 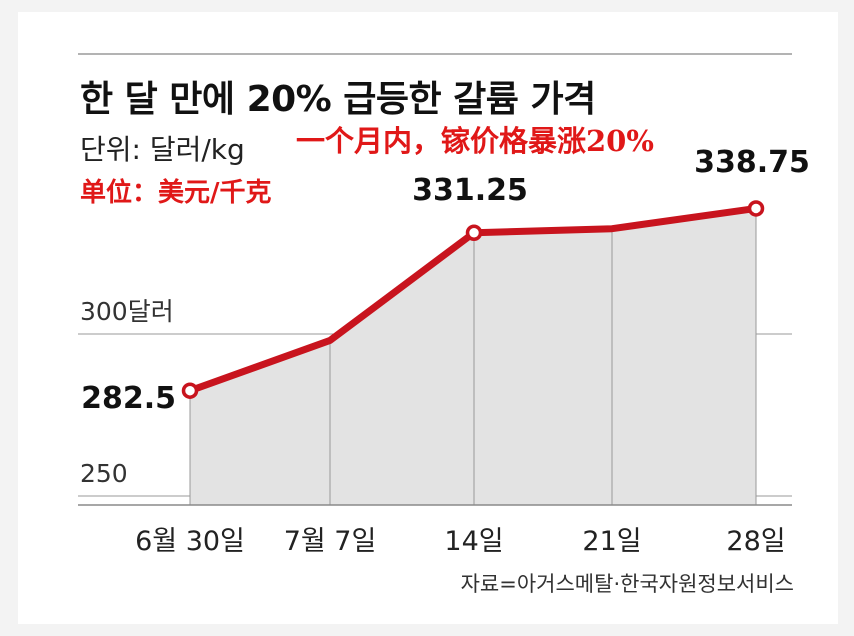 I want to click on x-tick-label: 28일, so click(x=755, y=541).